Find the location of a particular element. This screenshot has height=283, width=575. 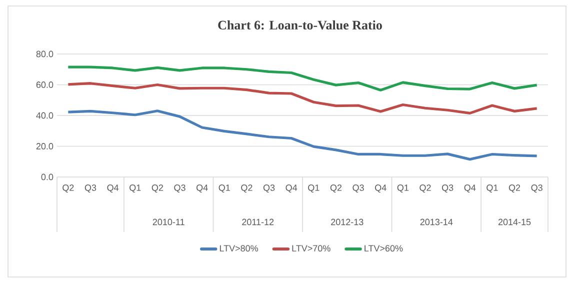

text: 2014-15 is located at coordinates (514, 222).